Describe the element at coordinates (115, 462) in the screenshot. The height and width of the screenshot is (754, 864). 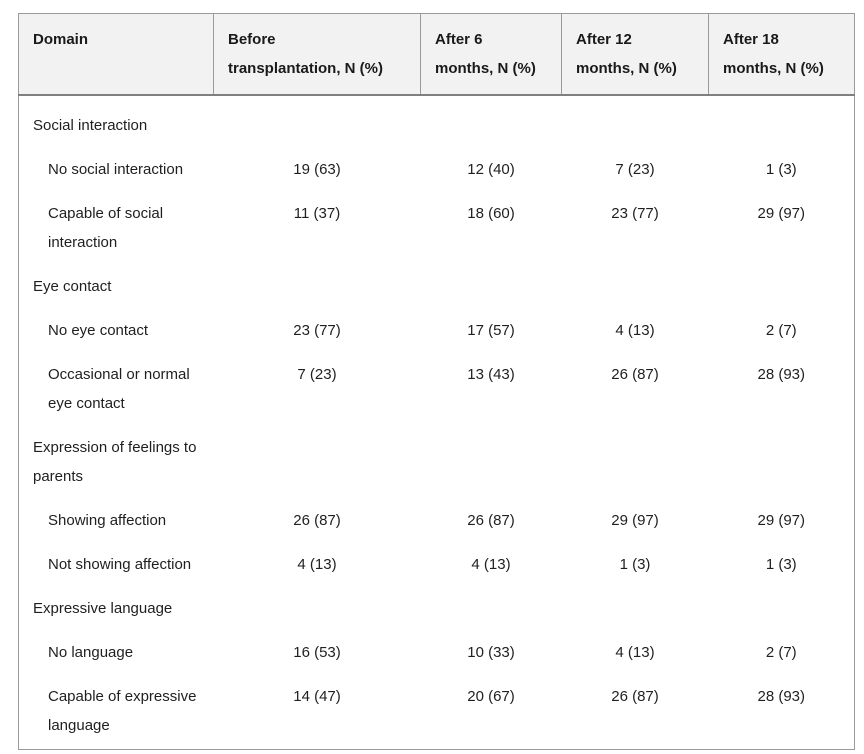
I see `section-label: Expression of feelings to parents` at that location.